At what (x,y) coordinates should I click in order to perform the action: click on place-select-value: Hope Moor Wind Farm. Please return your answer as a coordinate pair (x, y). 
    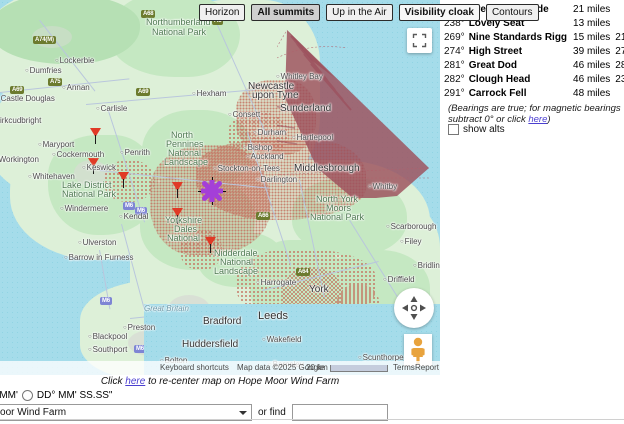
    Looking at the image, I should click on (33, 412).